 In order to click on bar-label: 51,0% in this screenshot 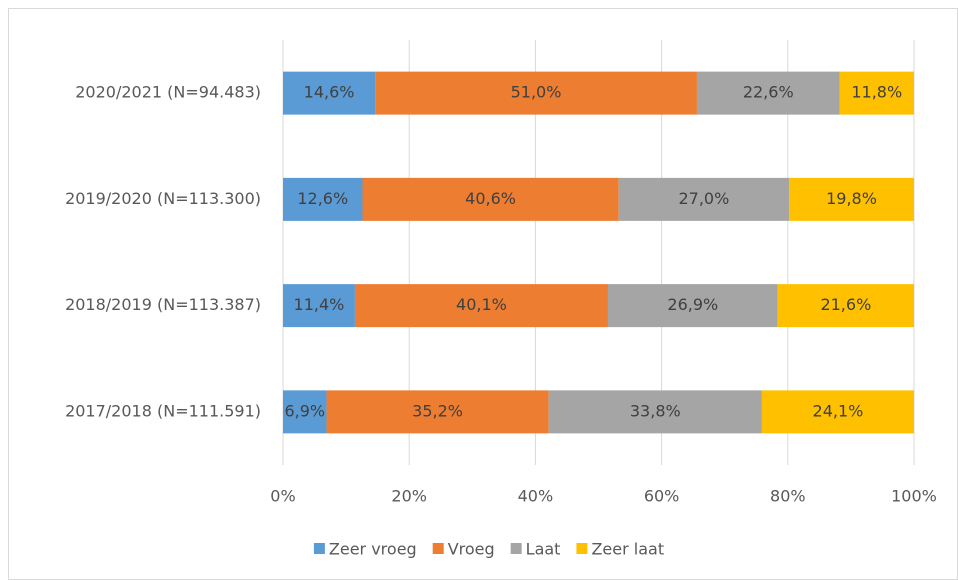, I will do `click(536, 92)`.